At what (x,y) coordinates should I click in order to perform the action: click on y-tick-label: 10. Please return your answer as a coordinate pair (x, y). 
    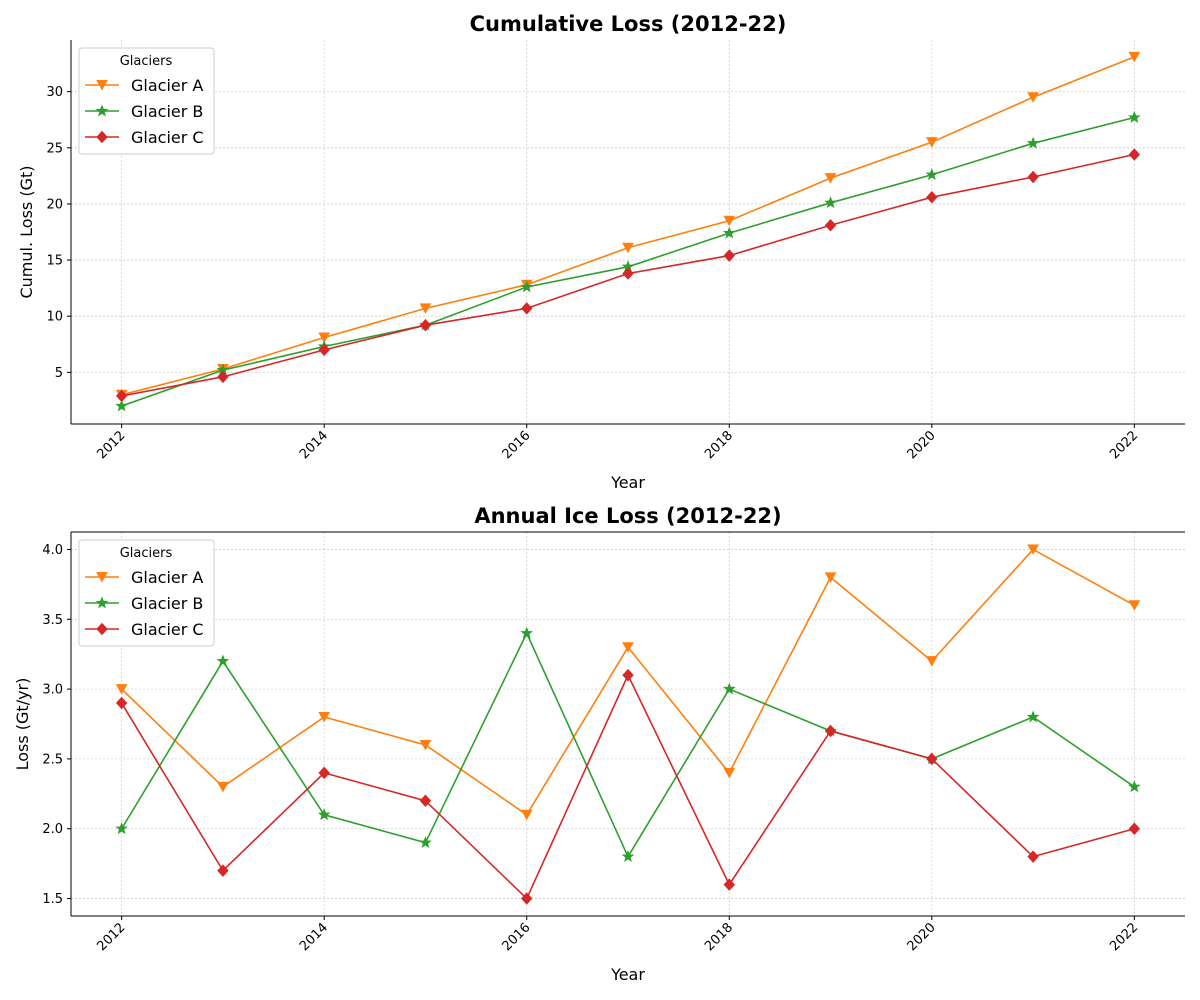
    Looking at the image, I should click on (54, 317).